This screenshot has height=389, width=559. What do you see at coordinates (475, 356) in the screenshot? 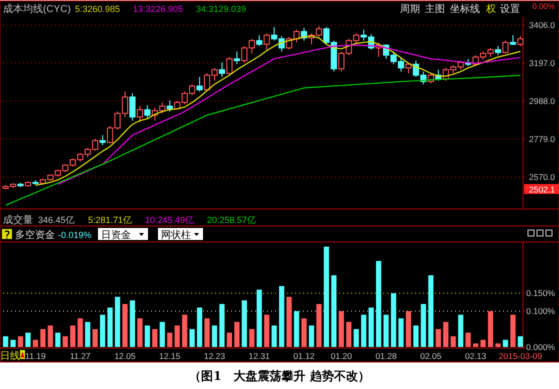
I see `x-tick-label: 02.13` at bounding box center [475, 356].